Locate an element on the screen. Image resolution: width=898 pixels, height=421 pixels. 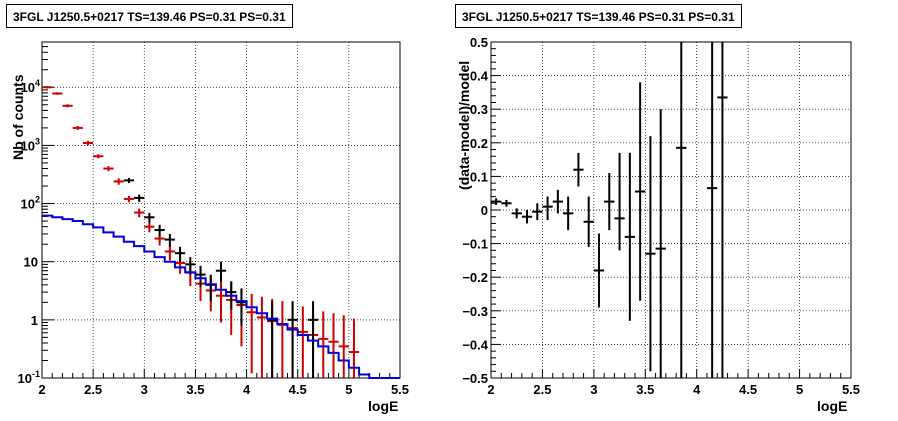
left-x-tick-label: 5.5 is located at coordinates (400, 389).